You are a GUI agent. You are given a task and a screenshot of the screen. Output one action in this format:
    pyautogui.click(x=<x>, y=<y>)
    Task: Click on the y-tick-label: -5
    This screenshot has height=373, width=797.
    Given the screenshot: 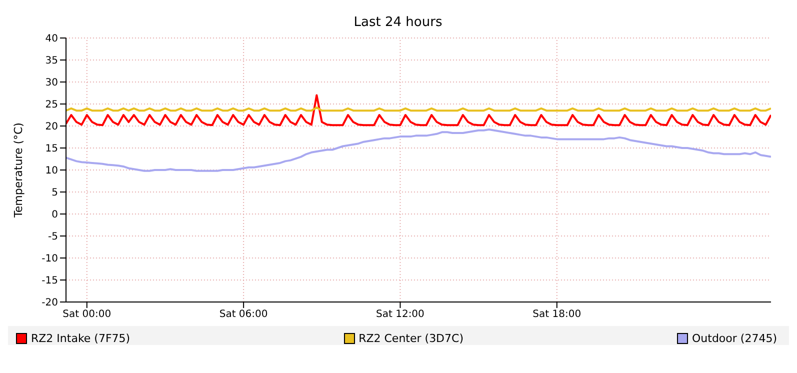 What is the action you would take?
    pyautogui.click(x=53, y=237)
    